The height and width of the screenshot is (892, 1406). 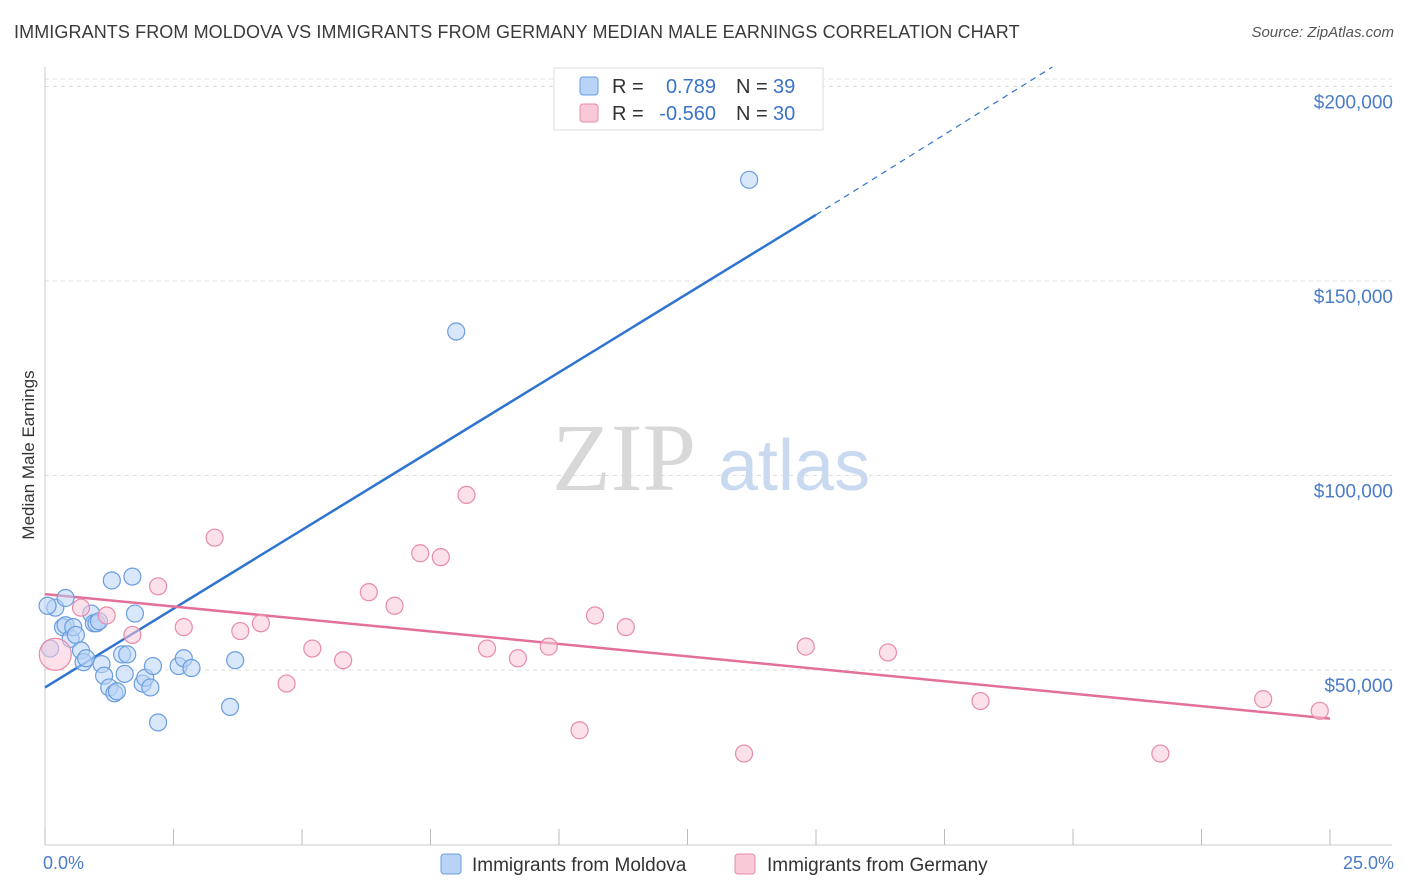 I want to click on x-tick-labels: 0.0% 25.0%, so click(x=718, y=863).